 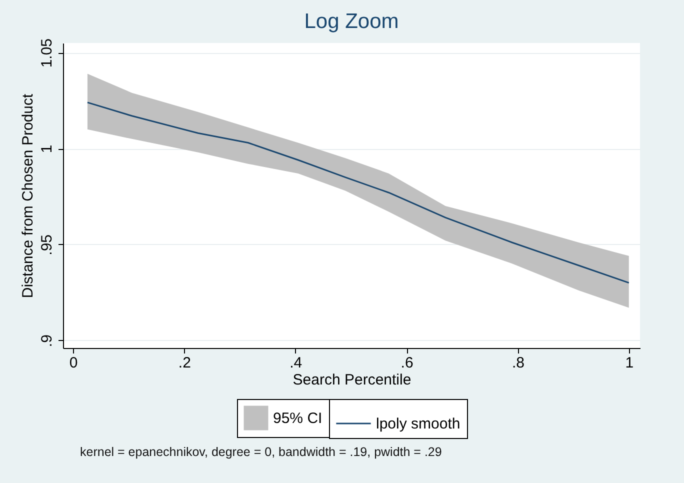 I want to click on legend-label: lpoly smooth, so click(x=418, y=424).